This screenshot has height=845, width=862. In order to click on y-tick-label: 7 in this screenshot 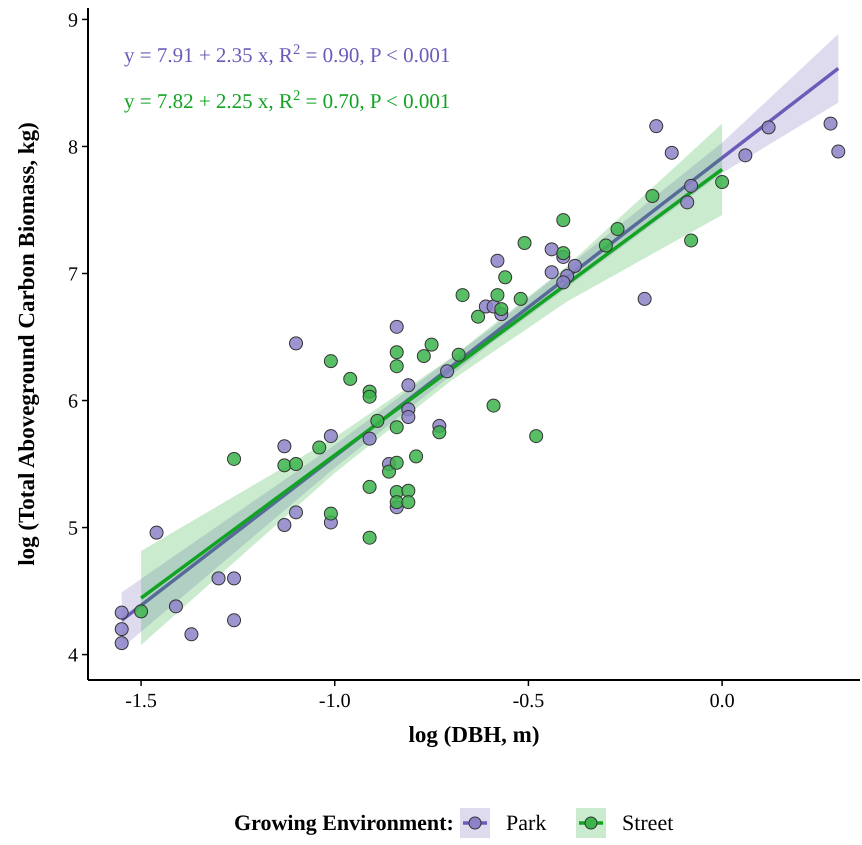, I will do `click(73, 274)`.